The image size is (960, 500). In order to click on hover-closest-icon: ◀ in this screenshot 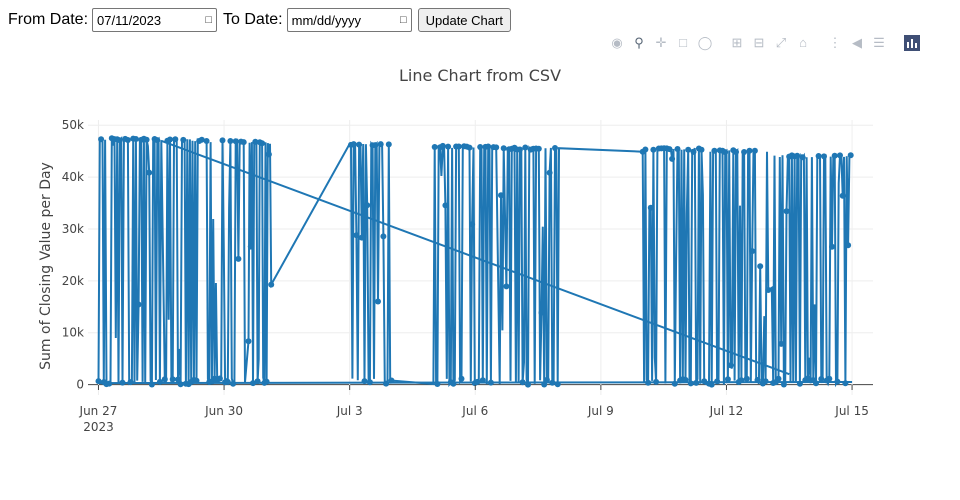, I will do `click(857, 42)`.